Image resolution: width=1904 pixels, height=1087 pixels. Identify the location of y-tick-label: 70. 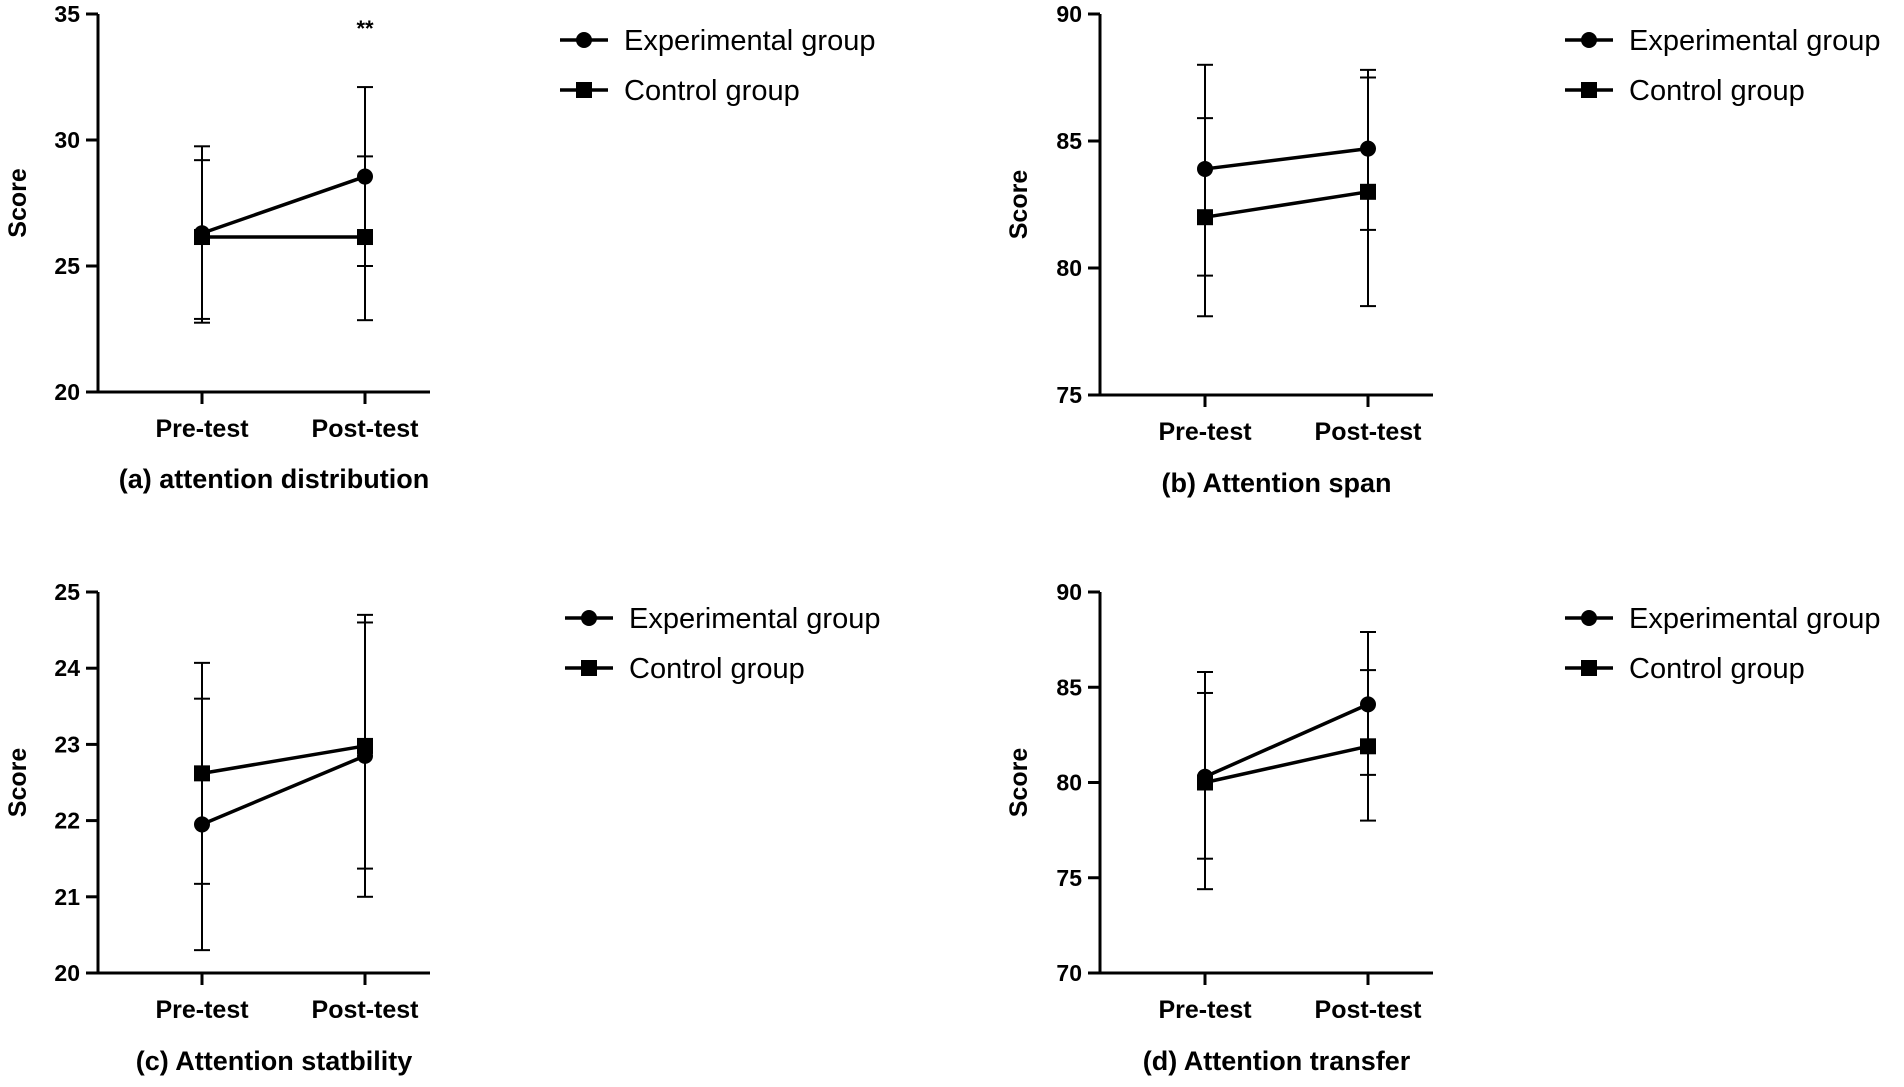
(1069, 973).